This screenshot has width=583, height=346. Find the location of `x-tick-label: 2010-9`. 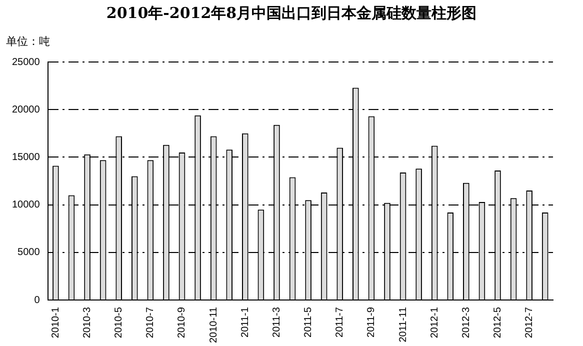

x-tick-label: 2010-9 is located at coordinates (182, 322).